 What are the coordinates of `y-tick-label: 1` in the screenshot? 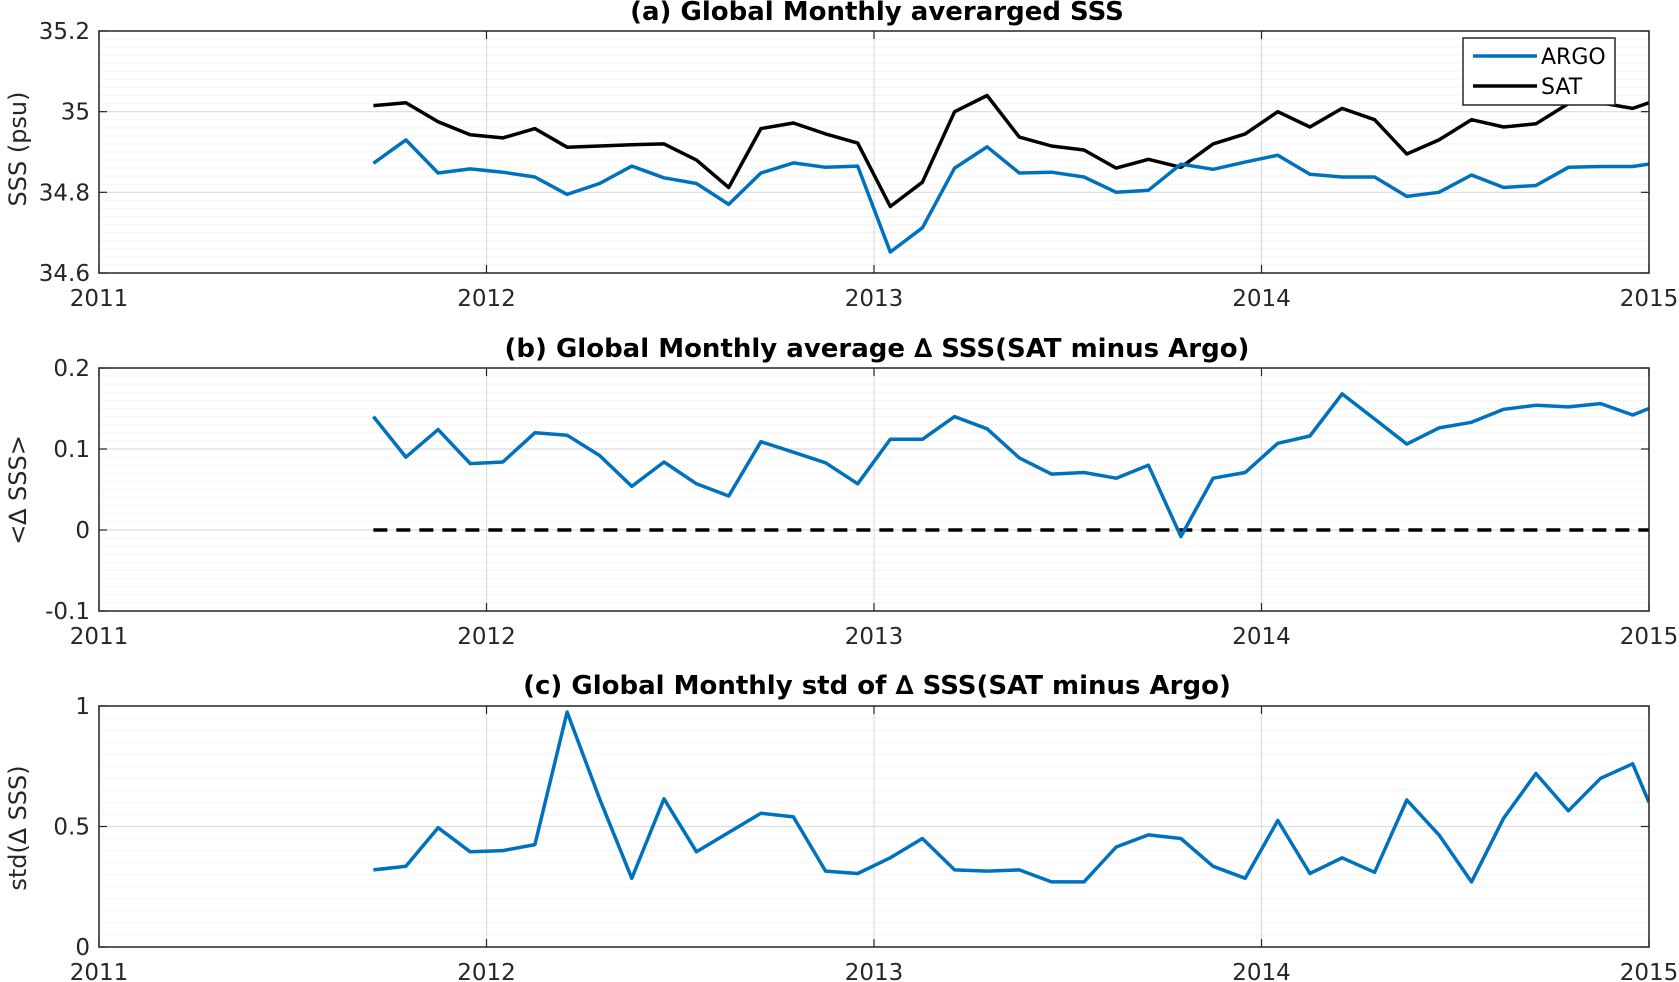 It's located at (82, 707).